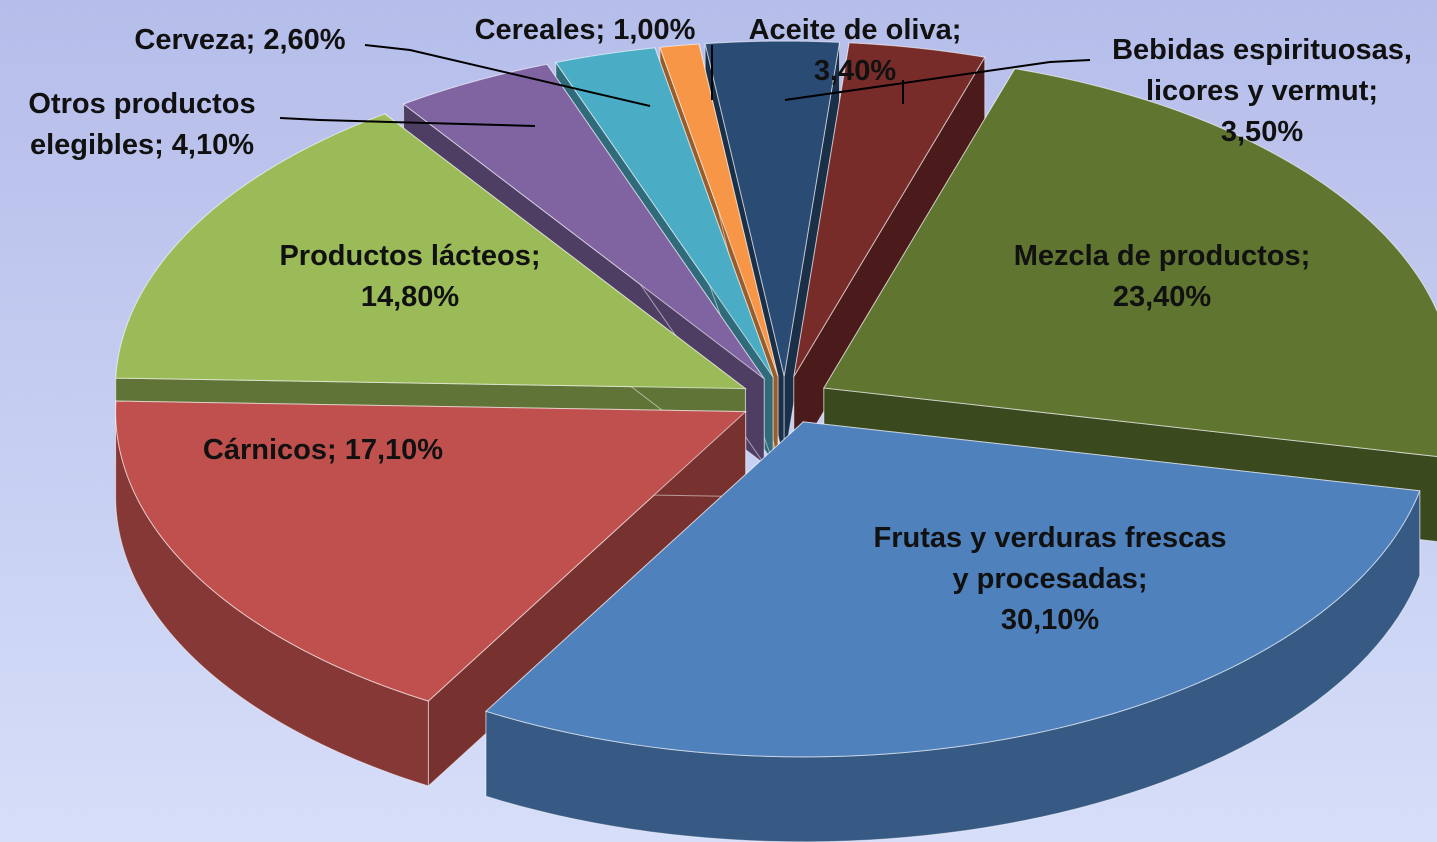 This screenshot has height=842, width=1437. What do you see at coordinates (270, 450) in the screenshot?
I see `category-label: Cárnicos` at bounding box center [270, 450].